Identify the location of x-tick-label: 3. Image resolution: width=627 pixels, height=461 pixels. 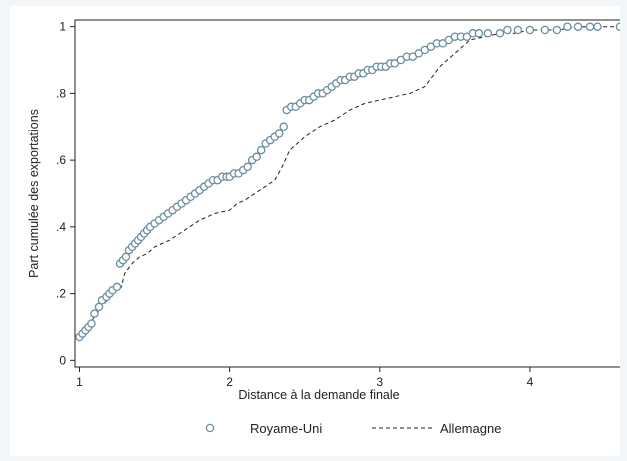
(379, 382).